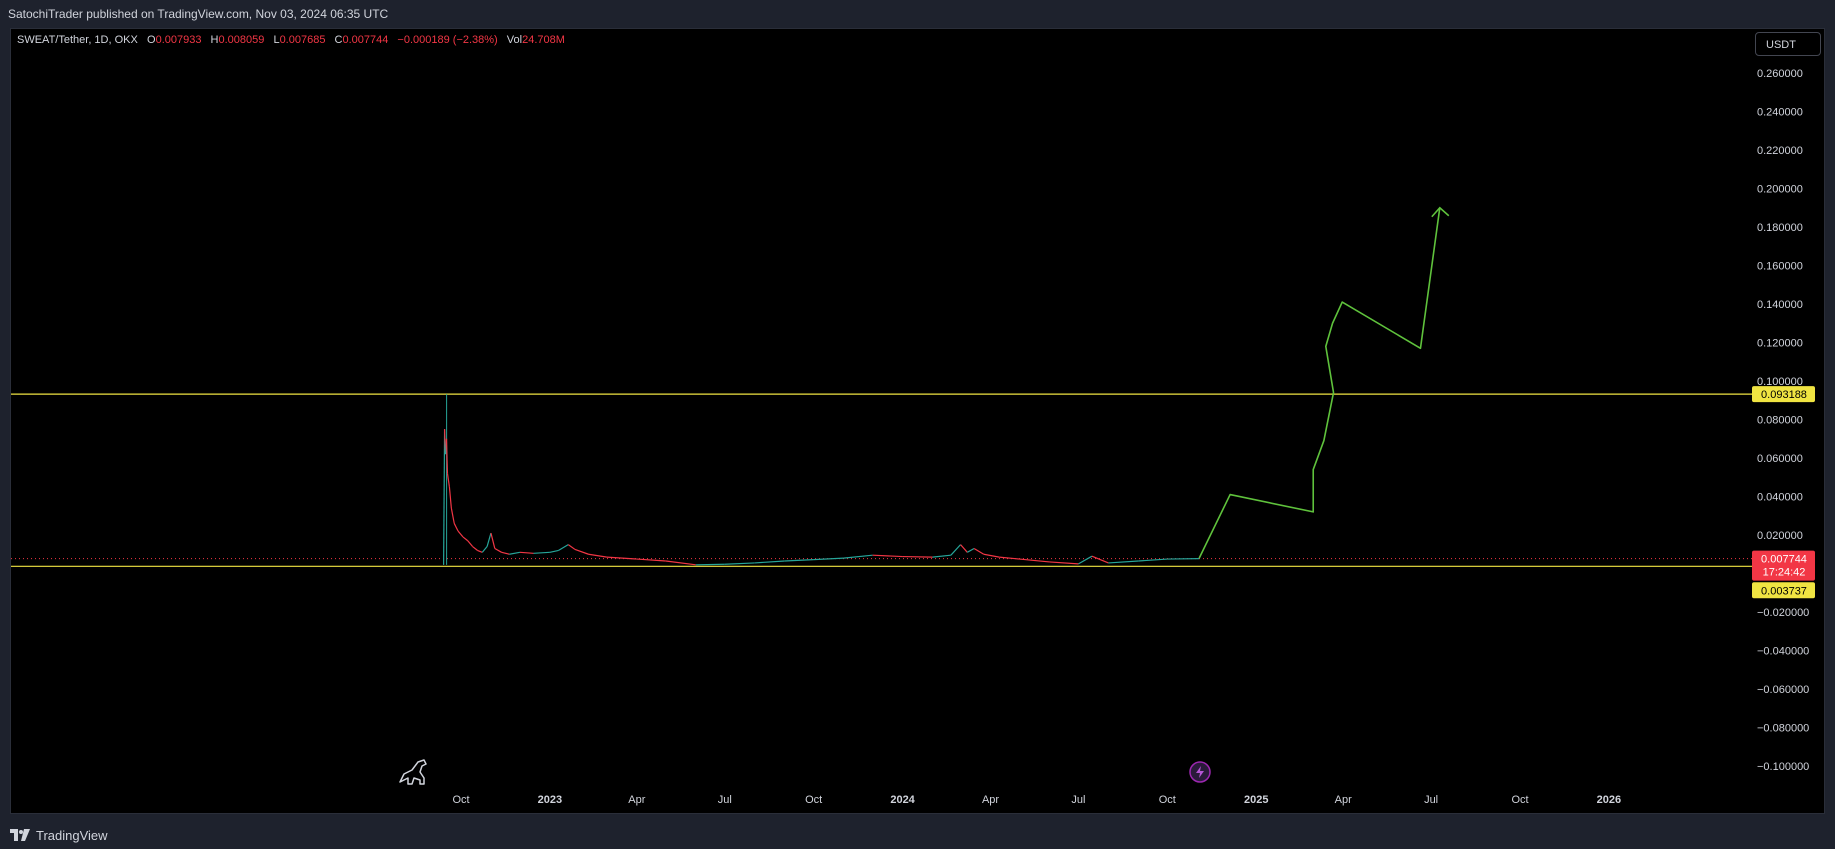 The height and width of the screenshot is (849, 1835). Describe the element at coordinates (1780, 267) in the screenshot. I see `y-tick-label: 0.160000` at that location.